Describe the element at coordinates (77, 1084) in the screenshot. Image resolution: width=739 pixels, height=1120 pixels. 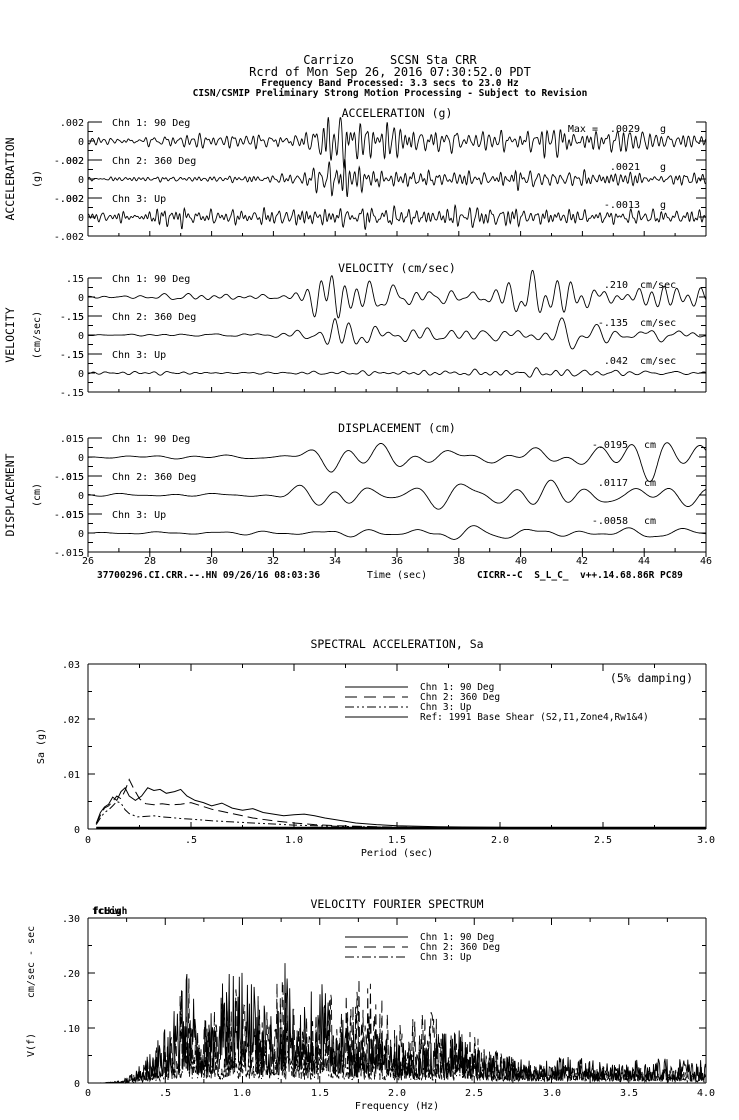
I see `vf-ytick-0: 0` at that location.